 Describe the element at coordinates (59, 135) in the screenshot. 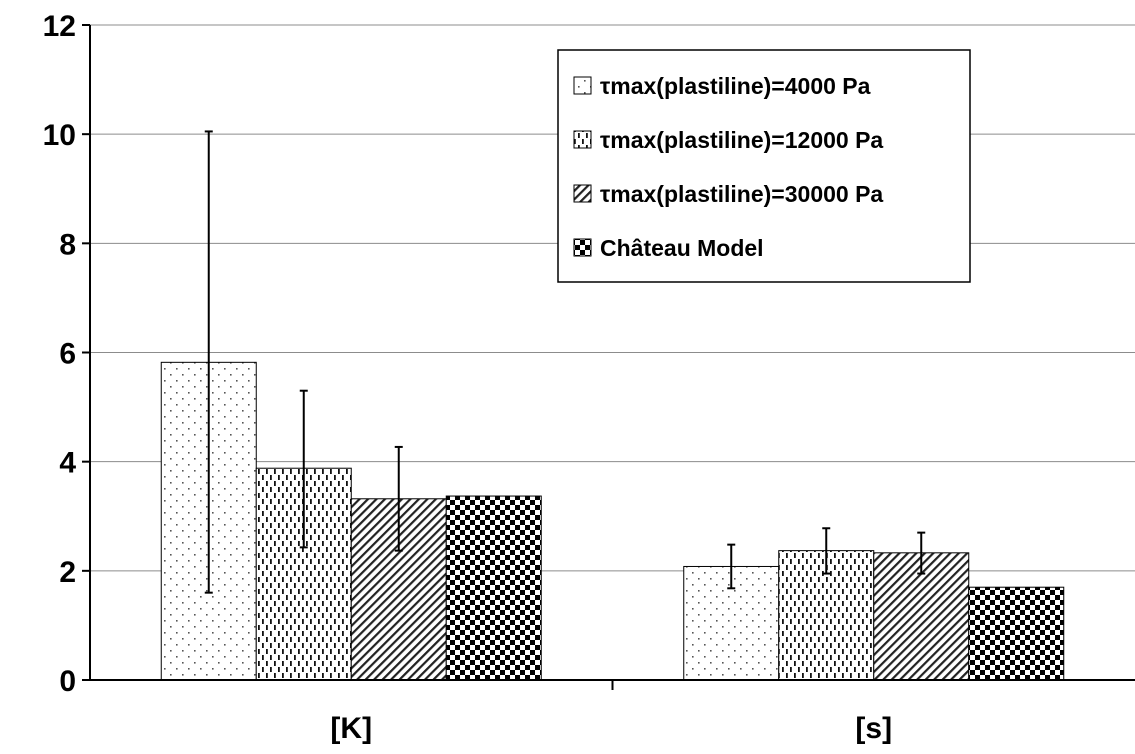

I see `y-tick-label: 10` at that location.